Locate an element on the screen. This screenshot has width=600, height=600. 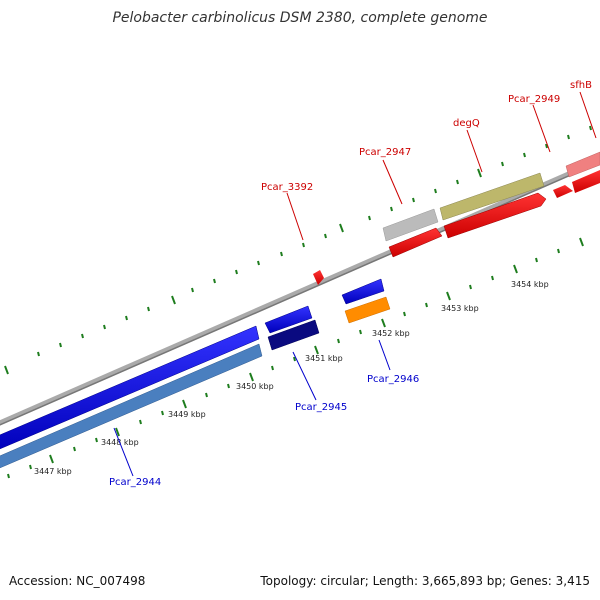
gene-pcar-2944-outer is located at coordinates (130, 387).